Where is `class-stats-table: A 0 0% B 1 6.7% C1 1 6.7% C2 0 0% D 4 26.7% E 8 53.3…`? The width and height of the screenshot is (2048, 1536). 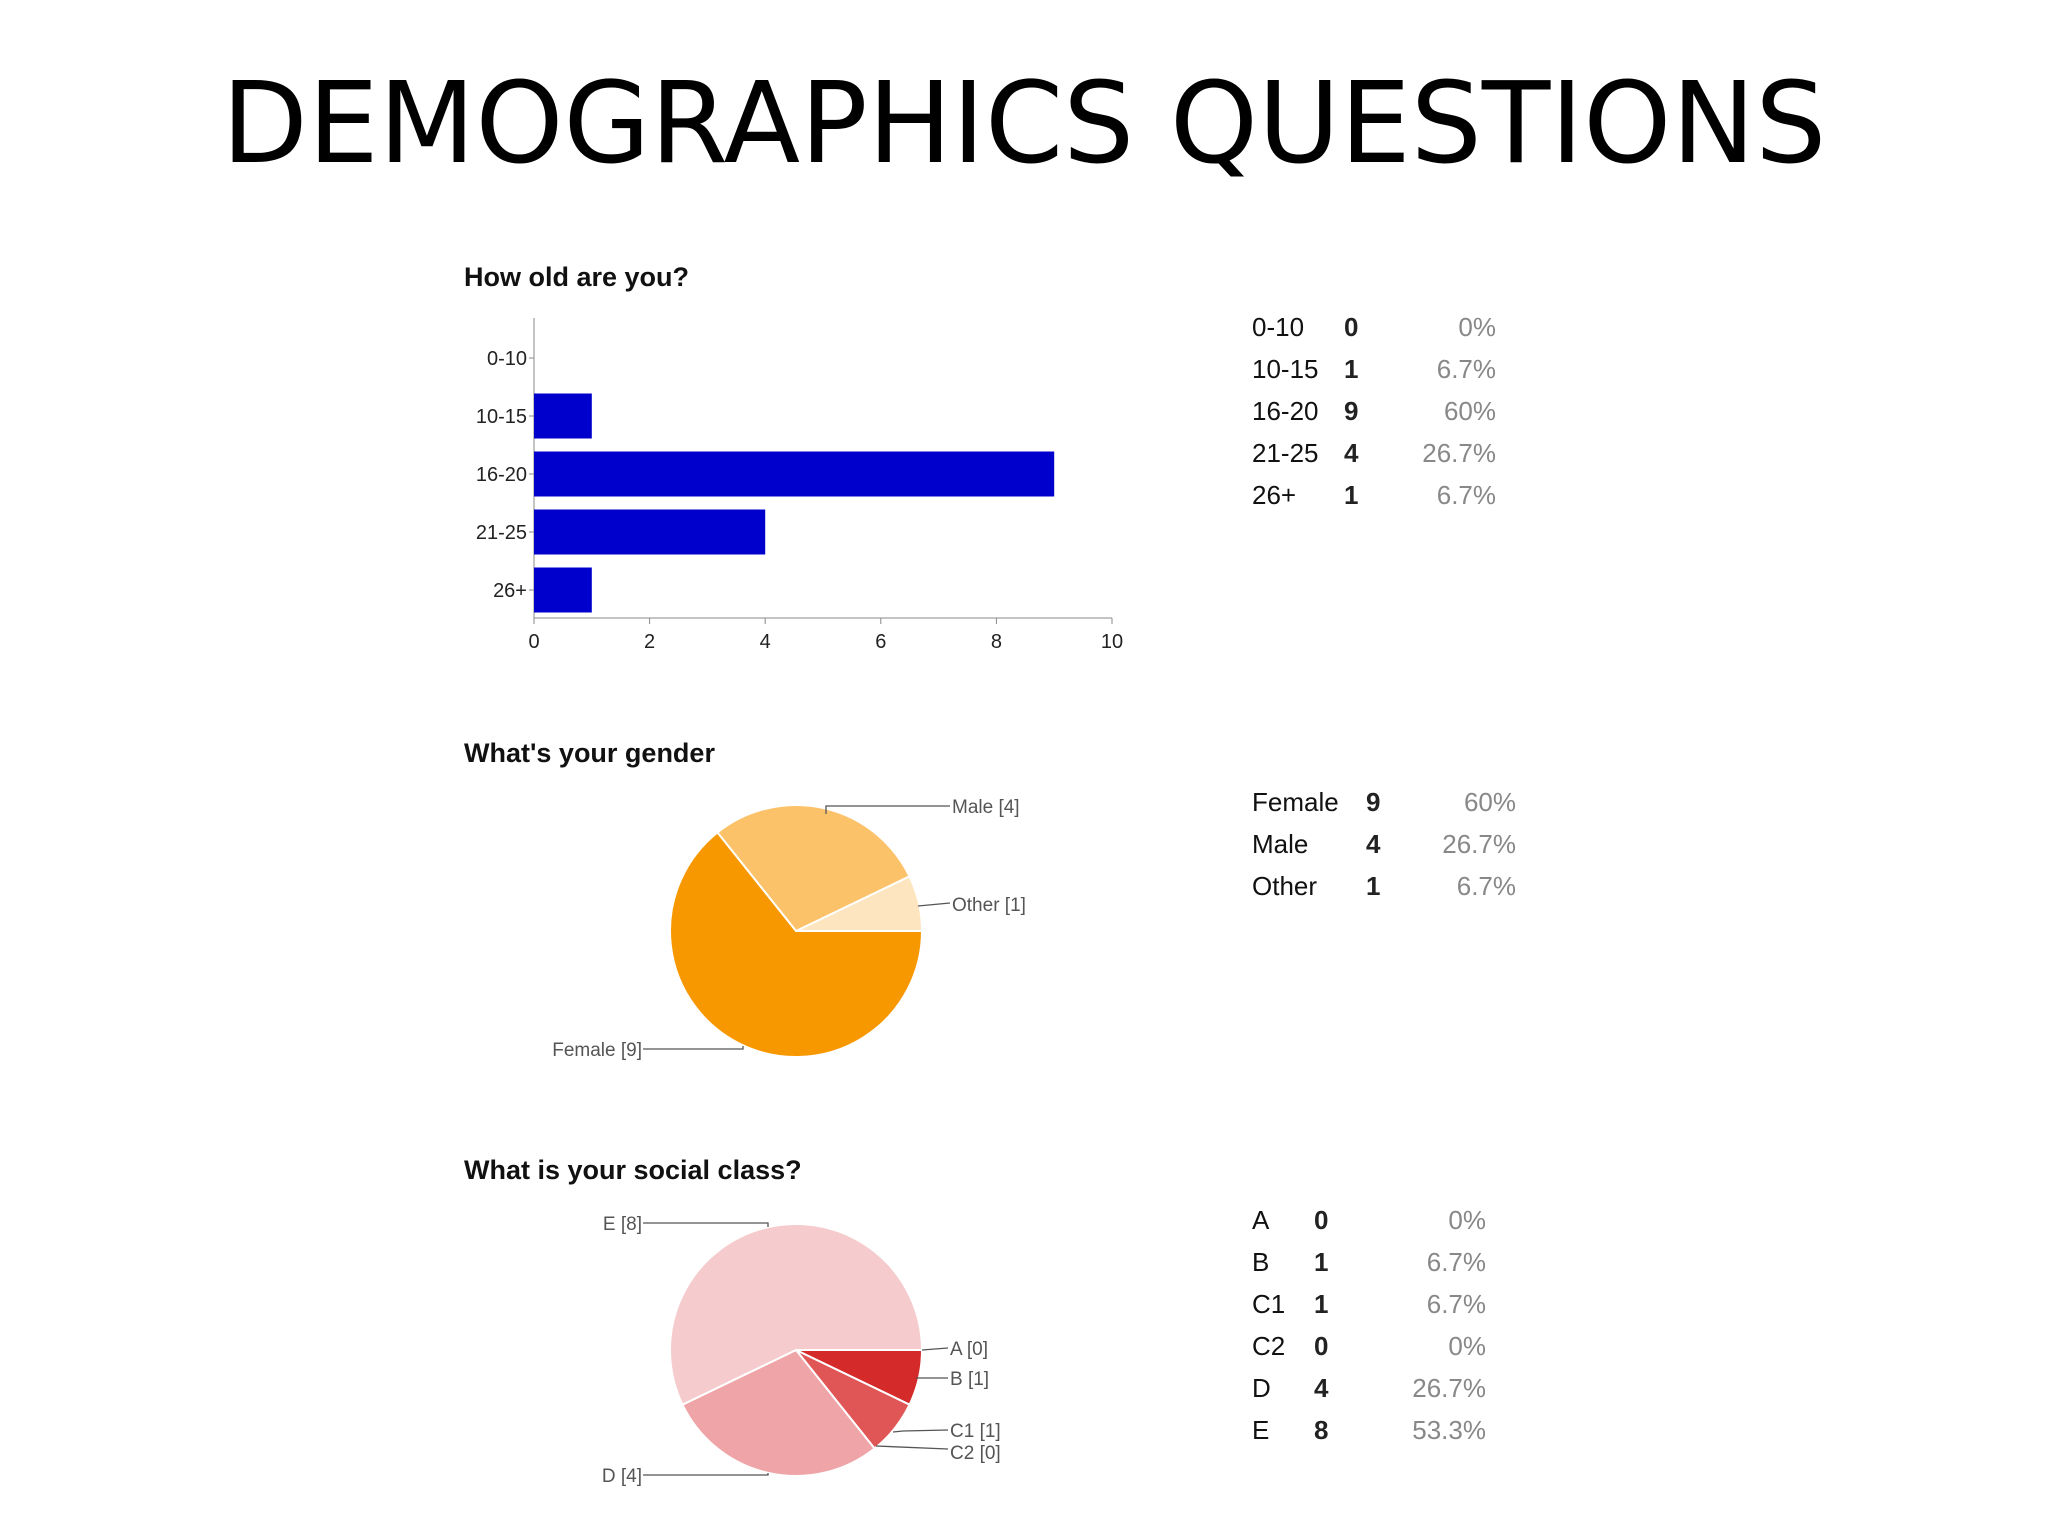
class-stats-table: A 0 0% B 1 6.7% C1 1 6.7% C2 0 0% D 4 26.7% E 8 53.3… is located at coordinates (1369, 1325).